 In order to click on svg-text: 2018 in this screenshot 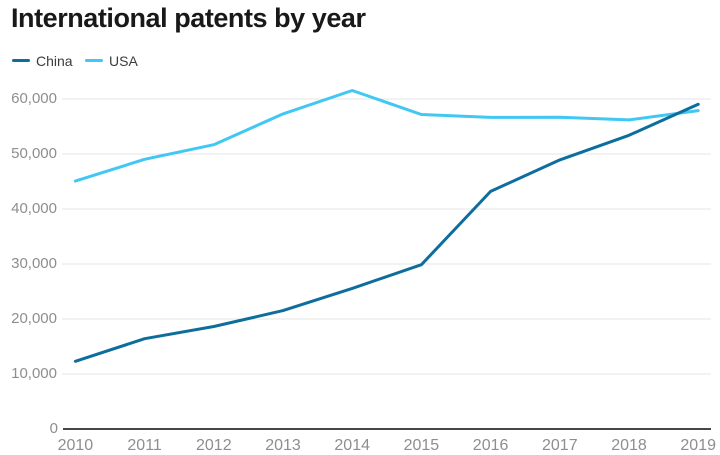, I will do `click(629, 445)`.